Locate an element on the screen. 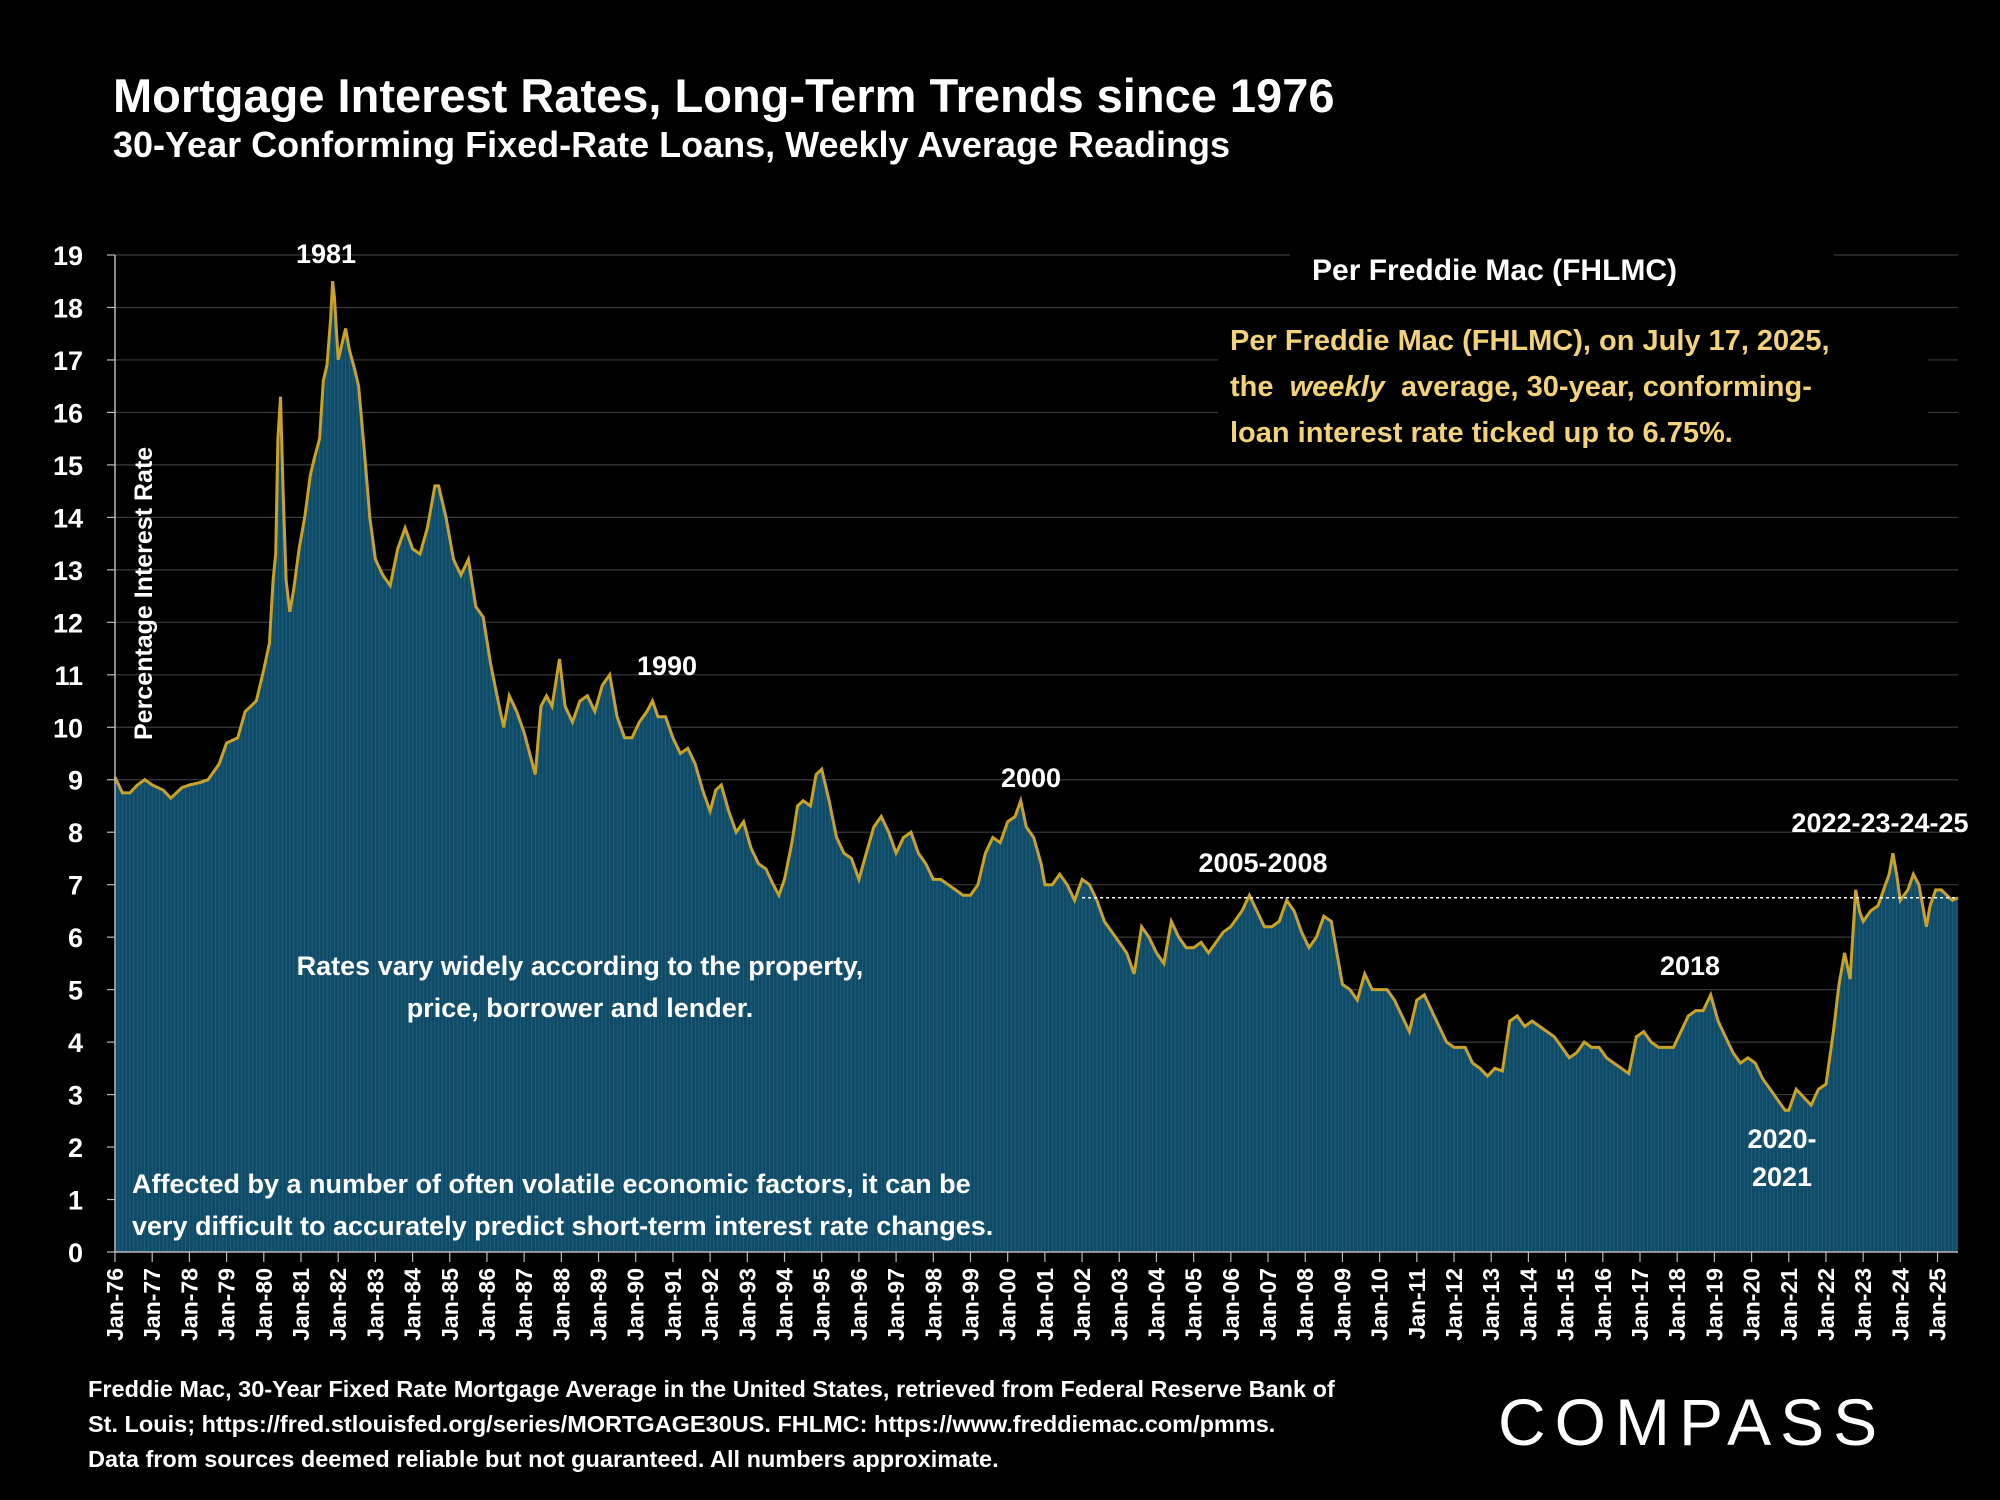  x-tick-label: Jan-95 is located at coordinates (822, 1304).